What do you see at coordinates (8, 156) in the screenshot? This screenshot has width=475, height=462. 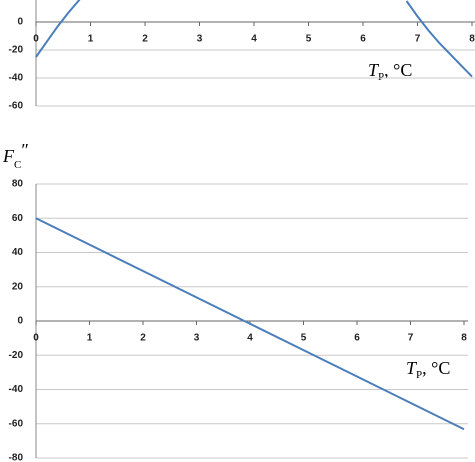 I see `label-main: F` at bounding box center [8, 156].